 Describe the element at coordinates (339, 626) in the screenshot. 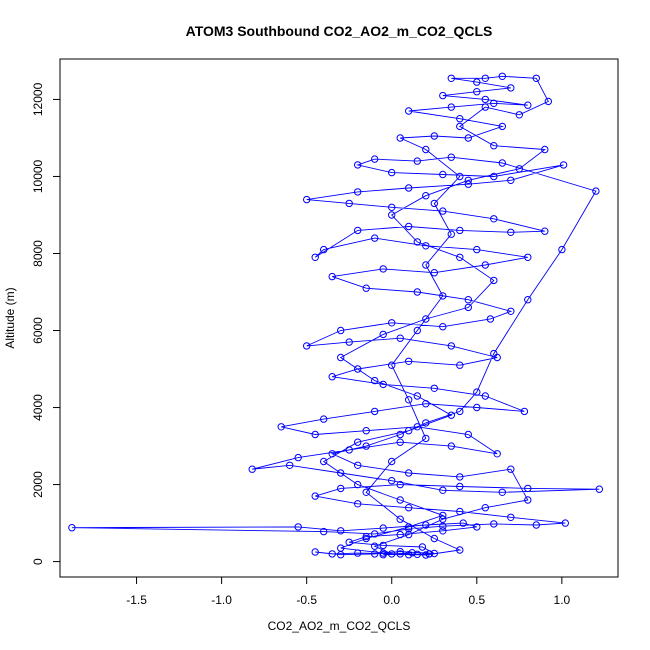

I see `x-axis-label: CO2_AO2_m_CO2_QCLS` at that location.